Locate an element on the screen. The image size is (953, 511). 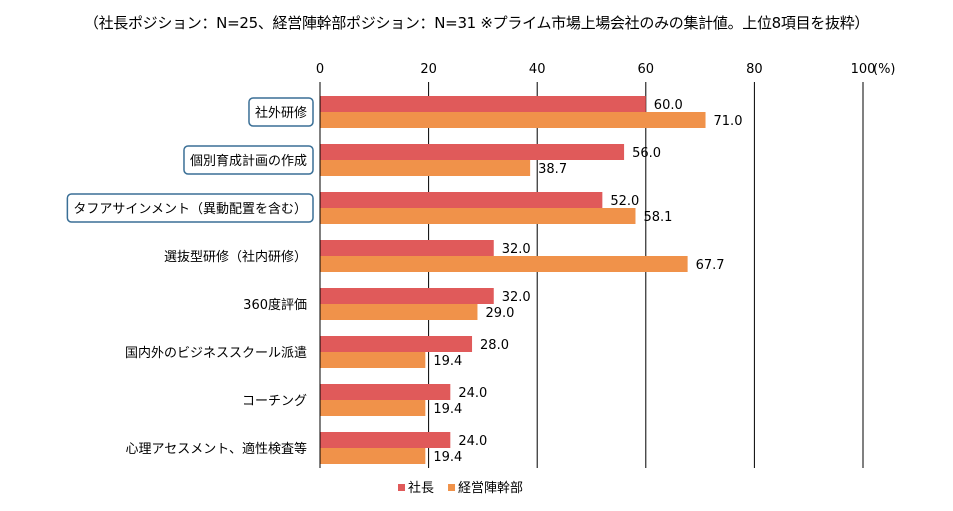
category-label: 個別育成計画の作成 is located at coordinates (248, 161).